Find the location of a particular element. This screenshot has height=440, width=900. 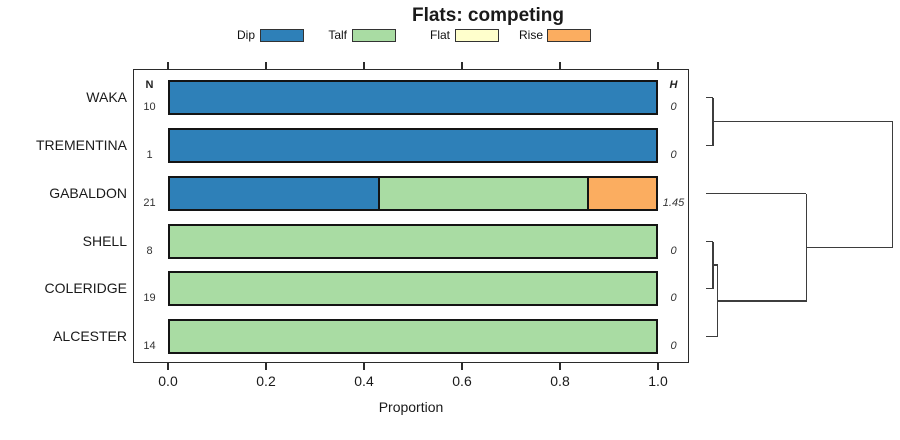

bar-segment-rise is located at coordinates (621, 193).